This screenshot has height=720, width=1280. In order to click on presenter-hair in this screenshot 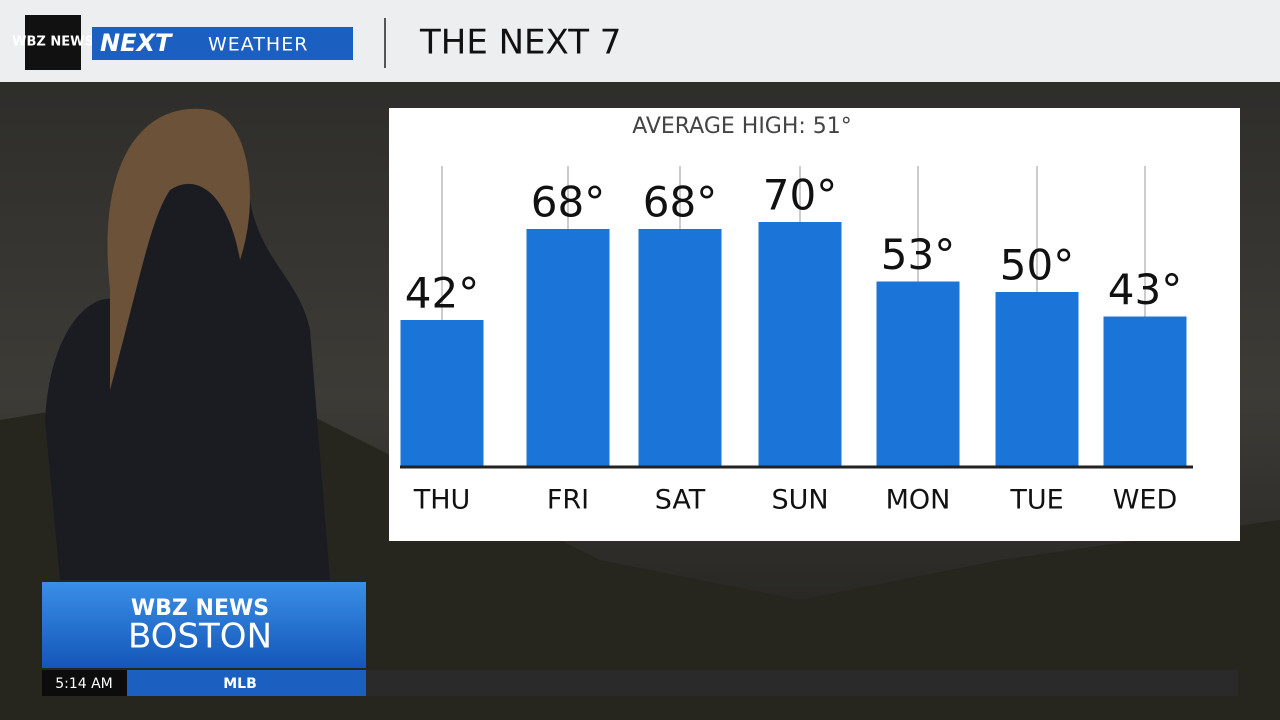, I will do `click(178, 249)`.